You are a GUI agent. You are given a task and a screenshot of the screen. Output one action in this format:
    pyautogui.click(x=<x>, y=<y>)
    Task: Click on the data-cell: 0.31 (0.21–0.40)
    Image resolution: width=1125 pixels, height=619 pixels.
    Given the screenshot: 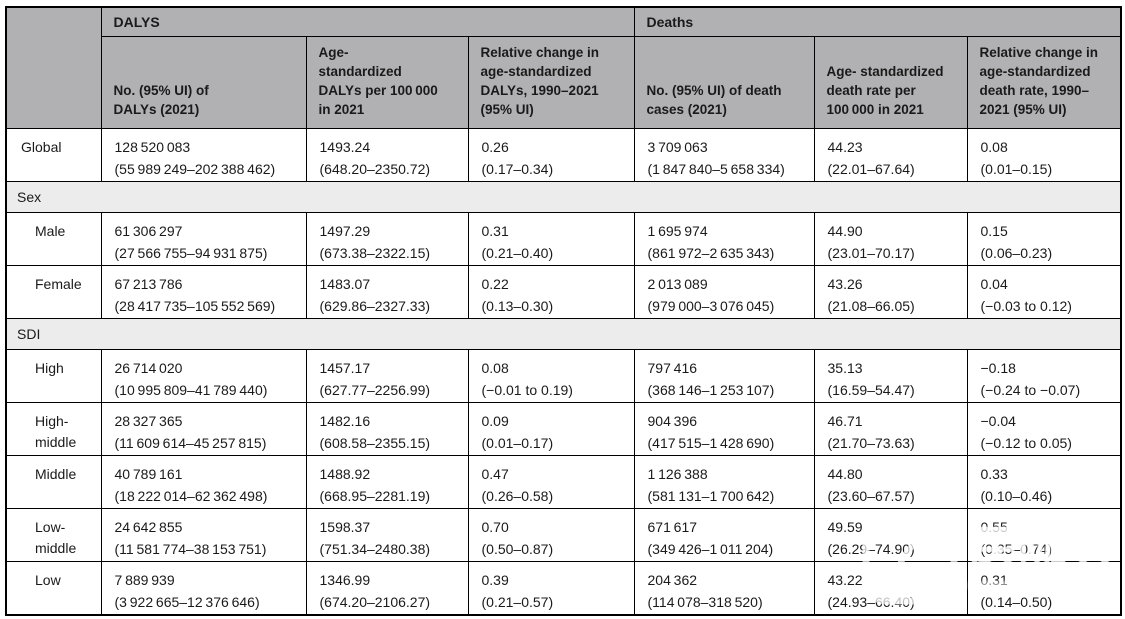 What is the action you would take?
    pyautogui.click(x=551, y=239)
    